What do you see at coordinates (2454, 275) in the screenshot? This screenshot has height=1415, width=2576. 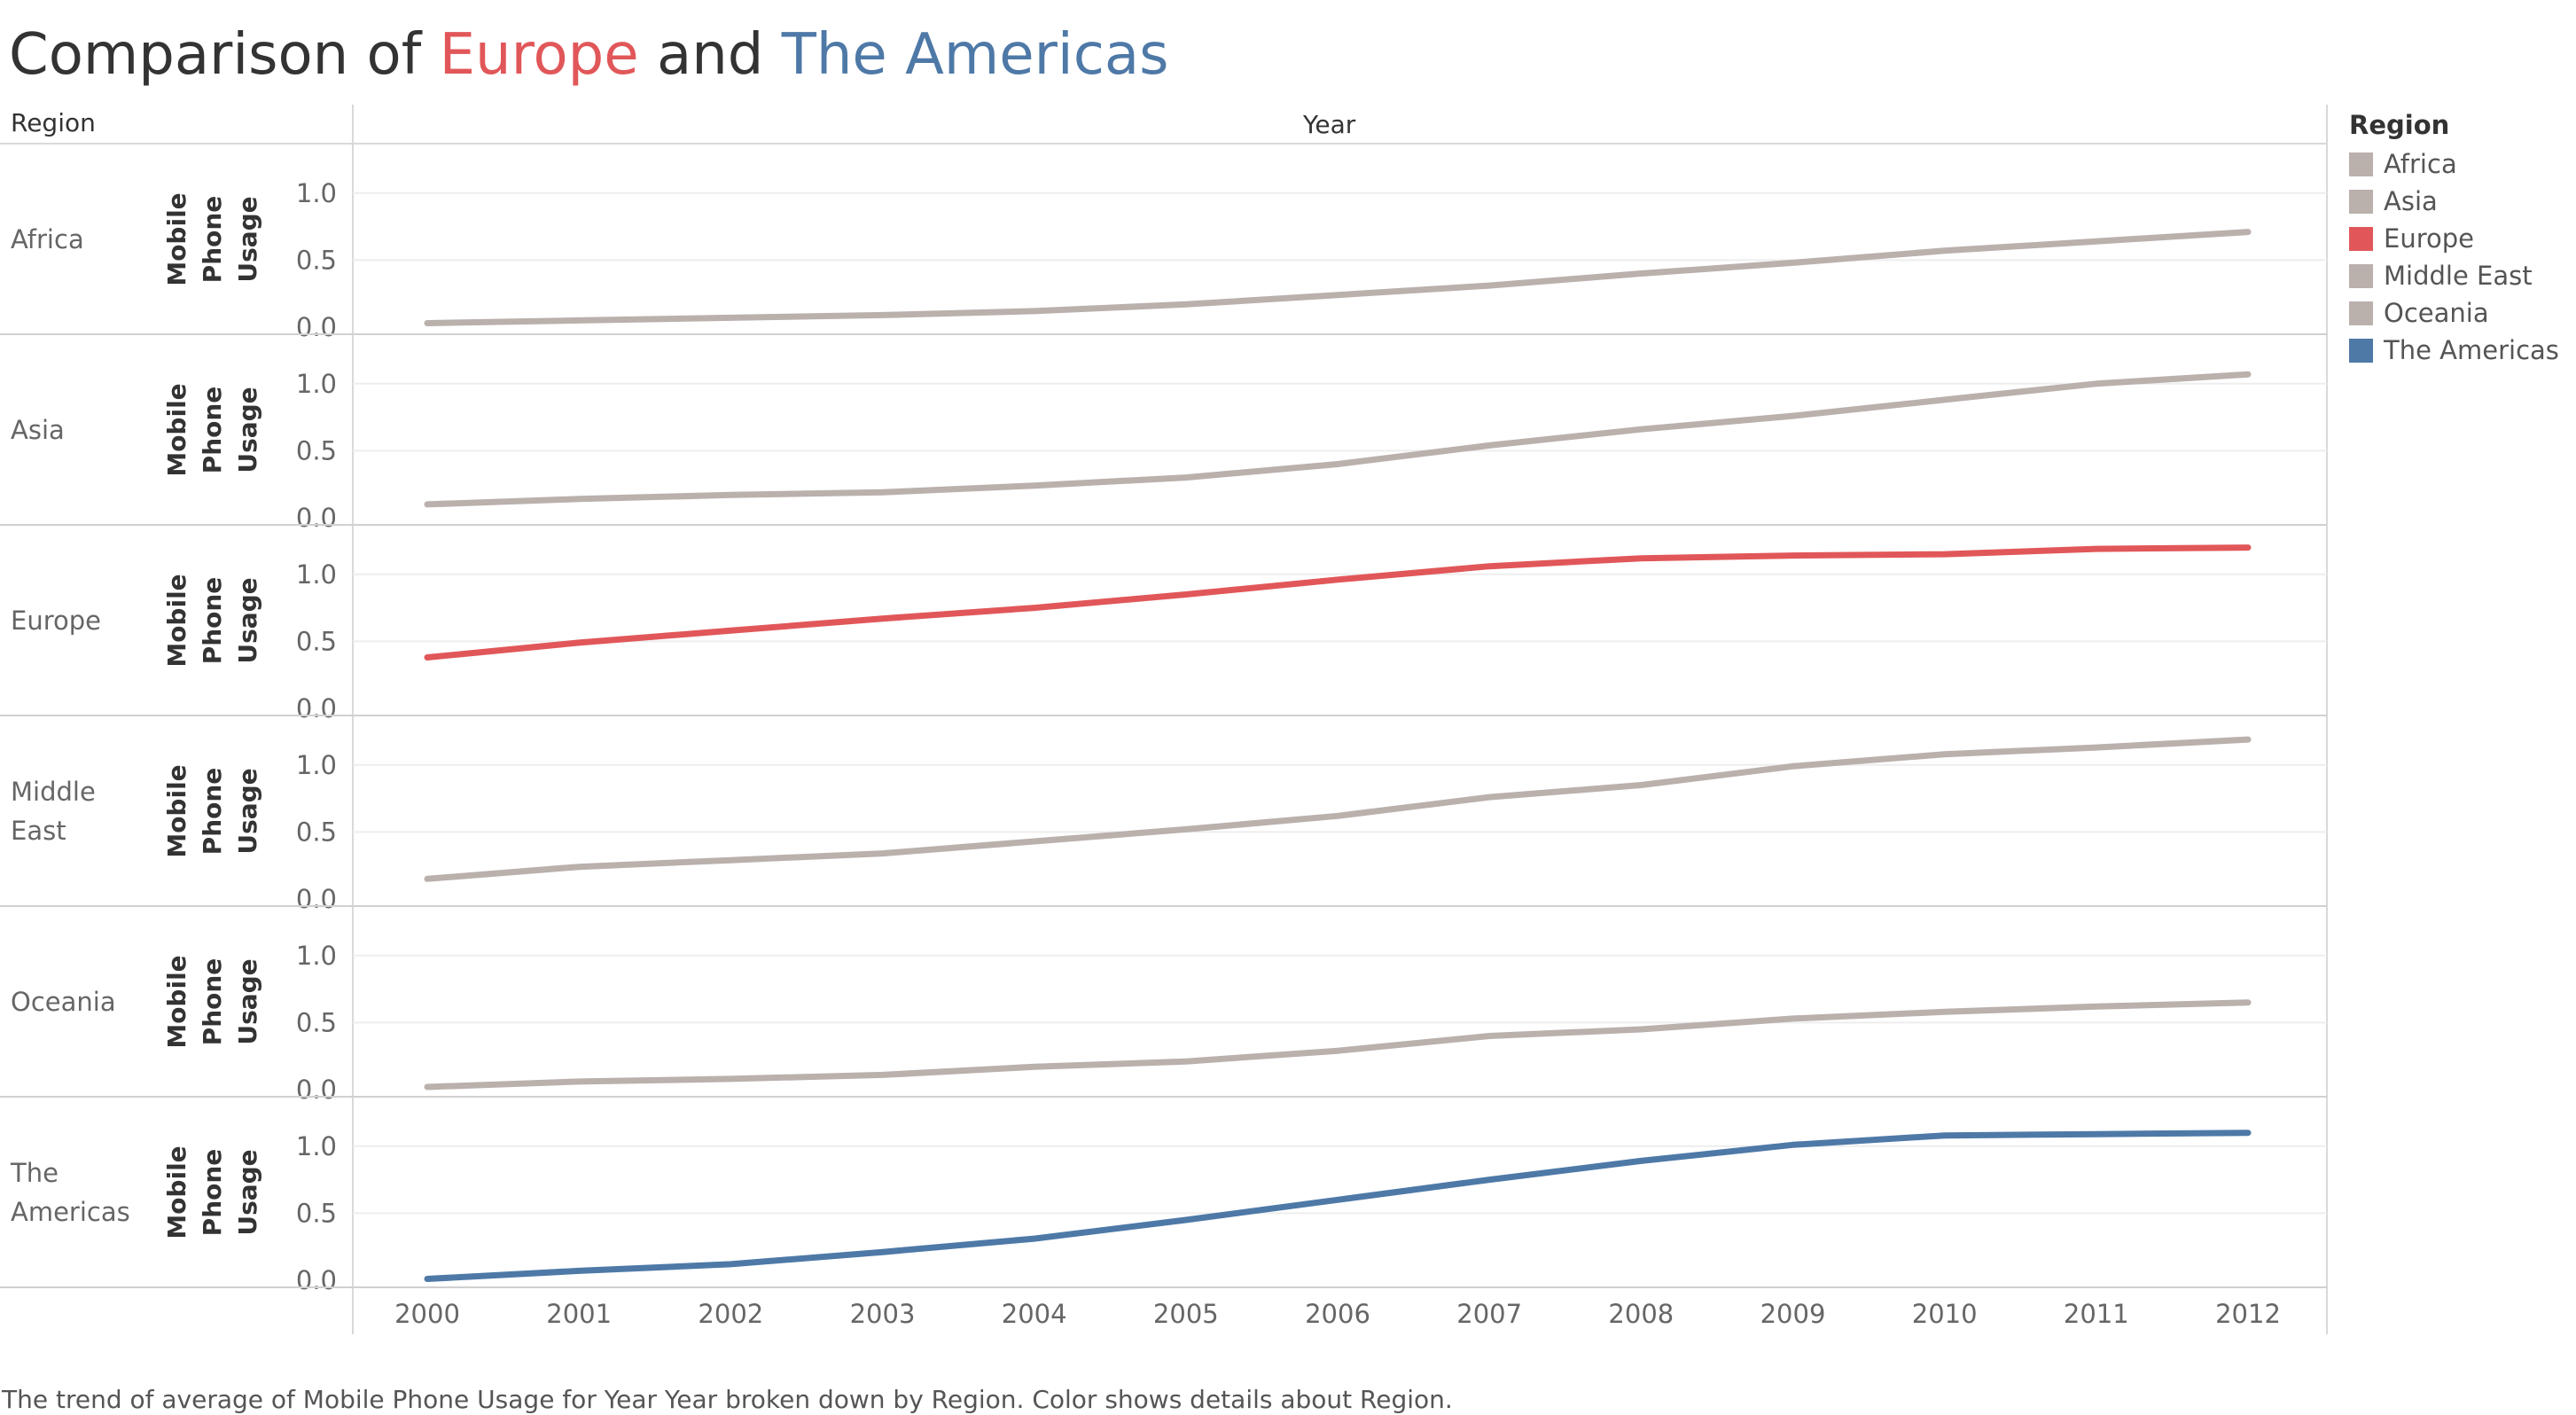 I see `legend-item: Middle East` at bounding box center [2454, 275].